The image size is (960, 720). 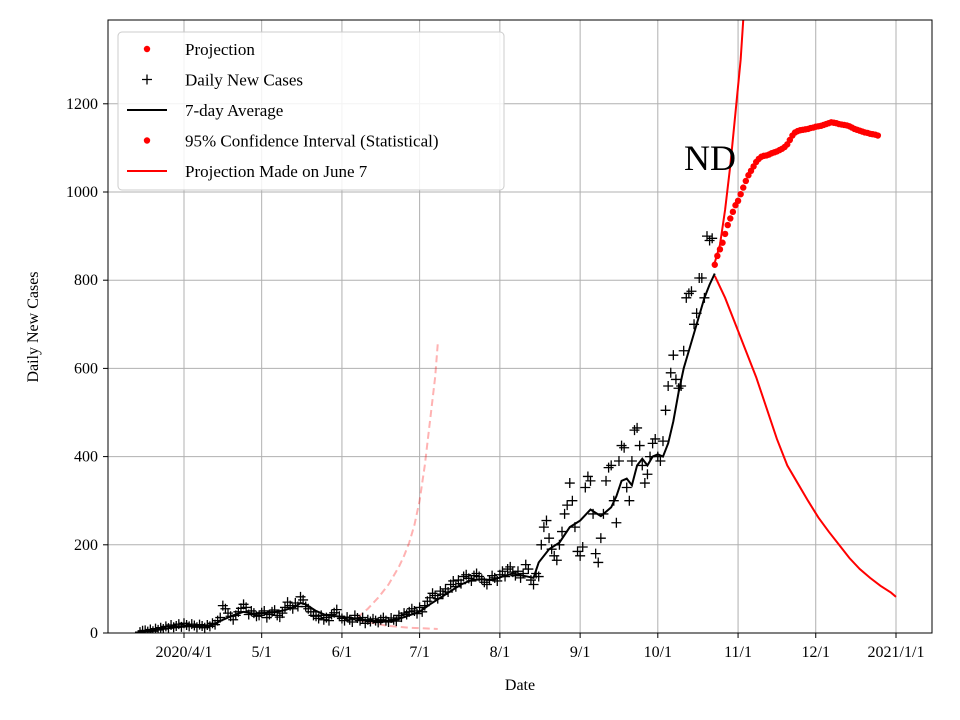 I want to click on x-tick-label: 9/1, so click(x=580, y=652).